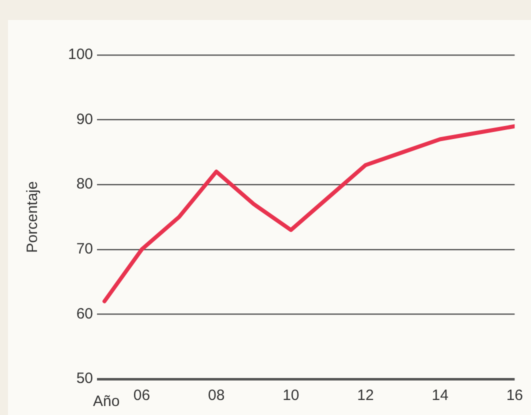  I want to click on y-tick-label: 100, so click(81, 55).